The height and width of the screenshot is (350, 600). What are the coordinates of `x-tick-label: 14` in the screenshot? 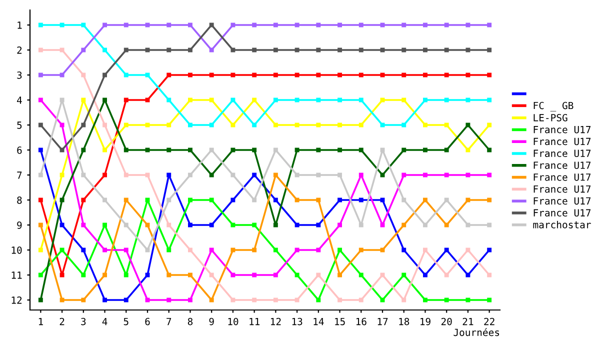 It's located at (319, 322).